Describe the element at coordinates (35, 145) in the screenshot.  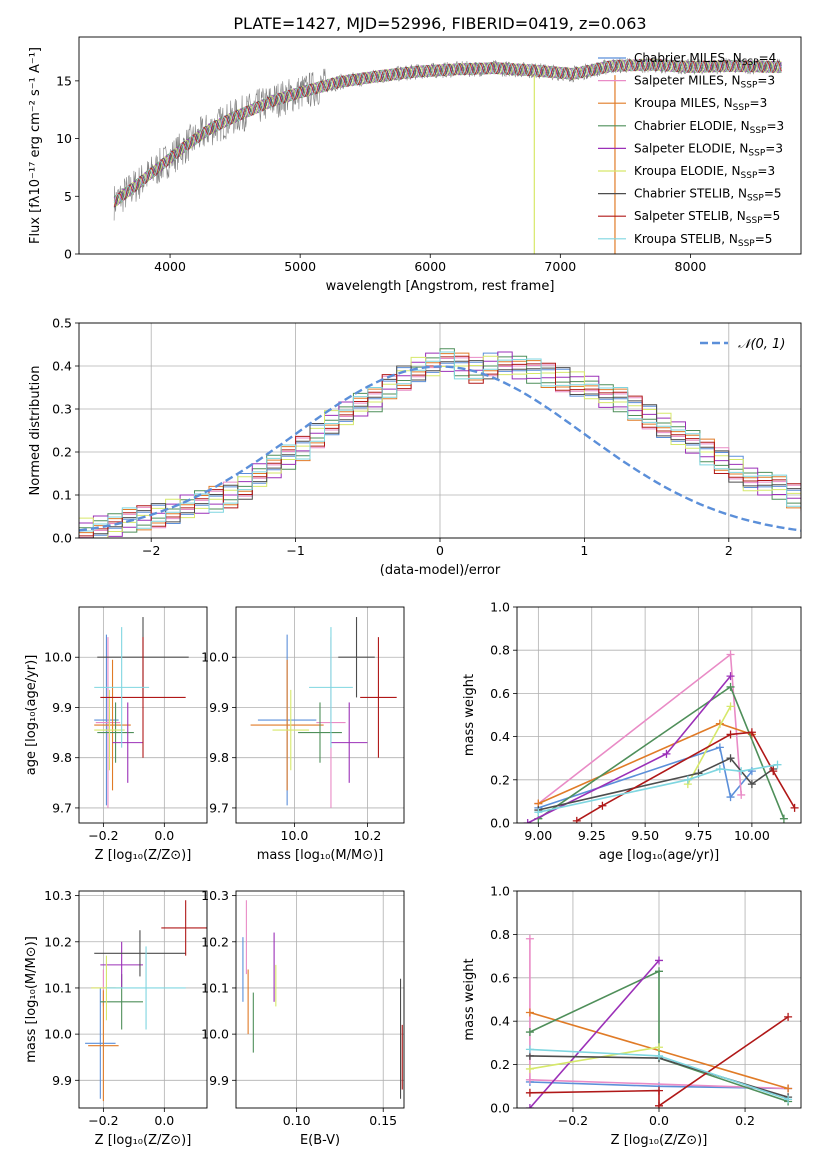
I see `y-axis-label: Flux [fλ10⁻¹⁷ erg cm⁻² s⁻¹ A⁻¹]` at that location.